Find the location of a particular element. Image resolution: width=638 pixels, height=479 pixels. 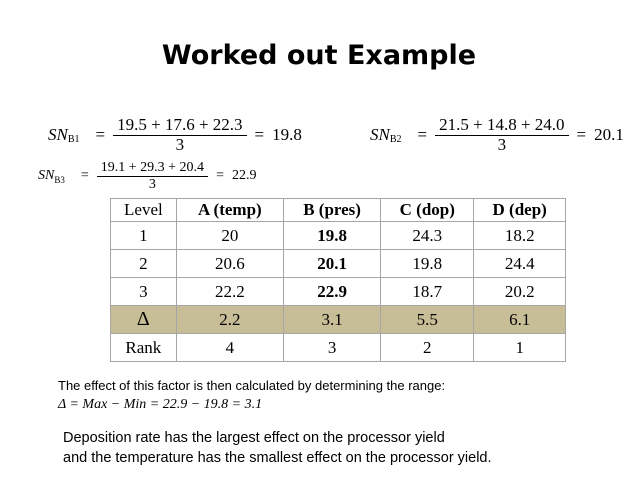

equation-sn-b3: SN B3 = 19.1 + 29.3 + 20.4 3 = 22.9 is located at coordinates (147, 176).